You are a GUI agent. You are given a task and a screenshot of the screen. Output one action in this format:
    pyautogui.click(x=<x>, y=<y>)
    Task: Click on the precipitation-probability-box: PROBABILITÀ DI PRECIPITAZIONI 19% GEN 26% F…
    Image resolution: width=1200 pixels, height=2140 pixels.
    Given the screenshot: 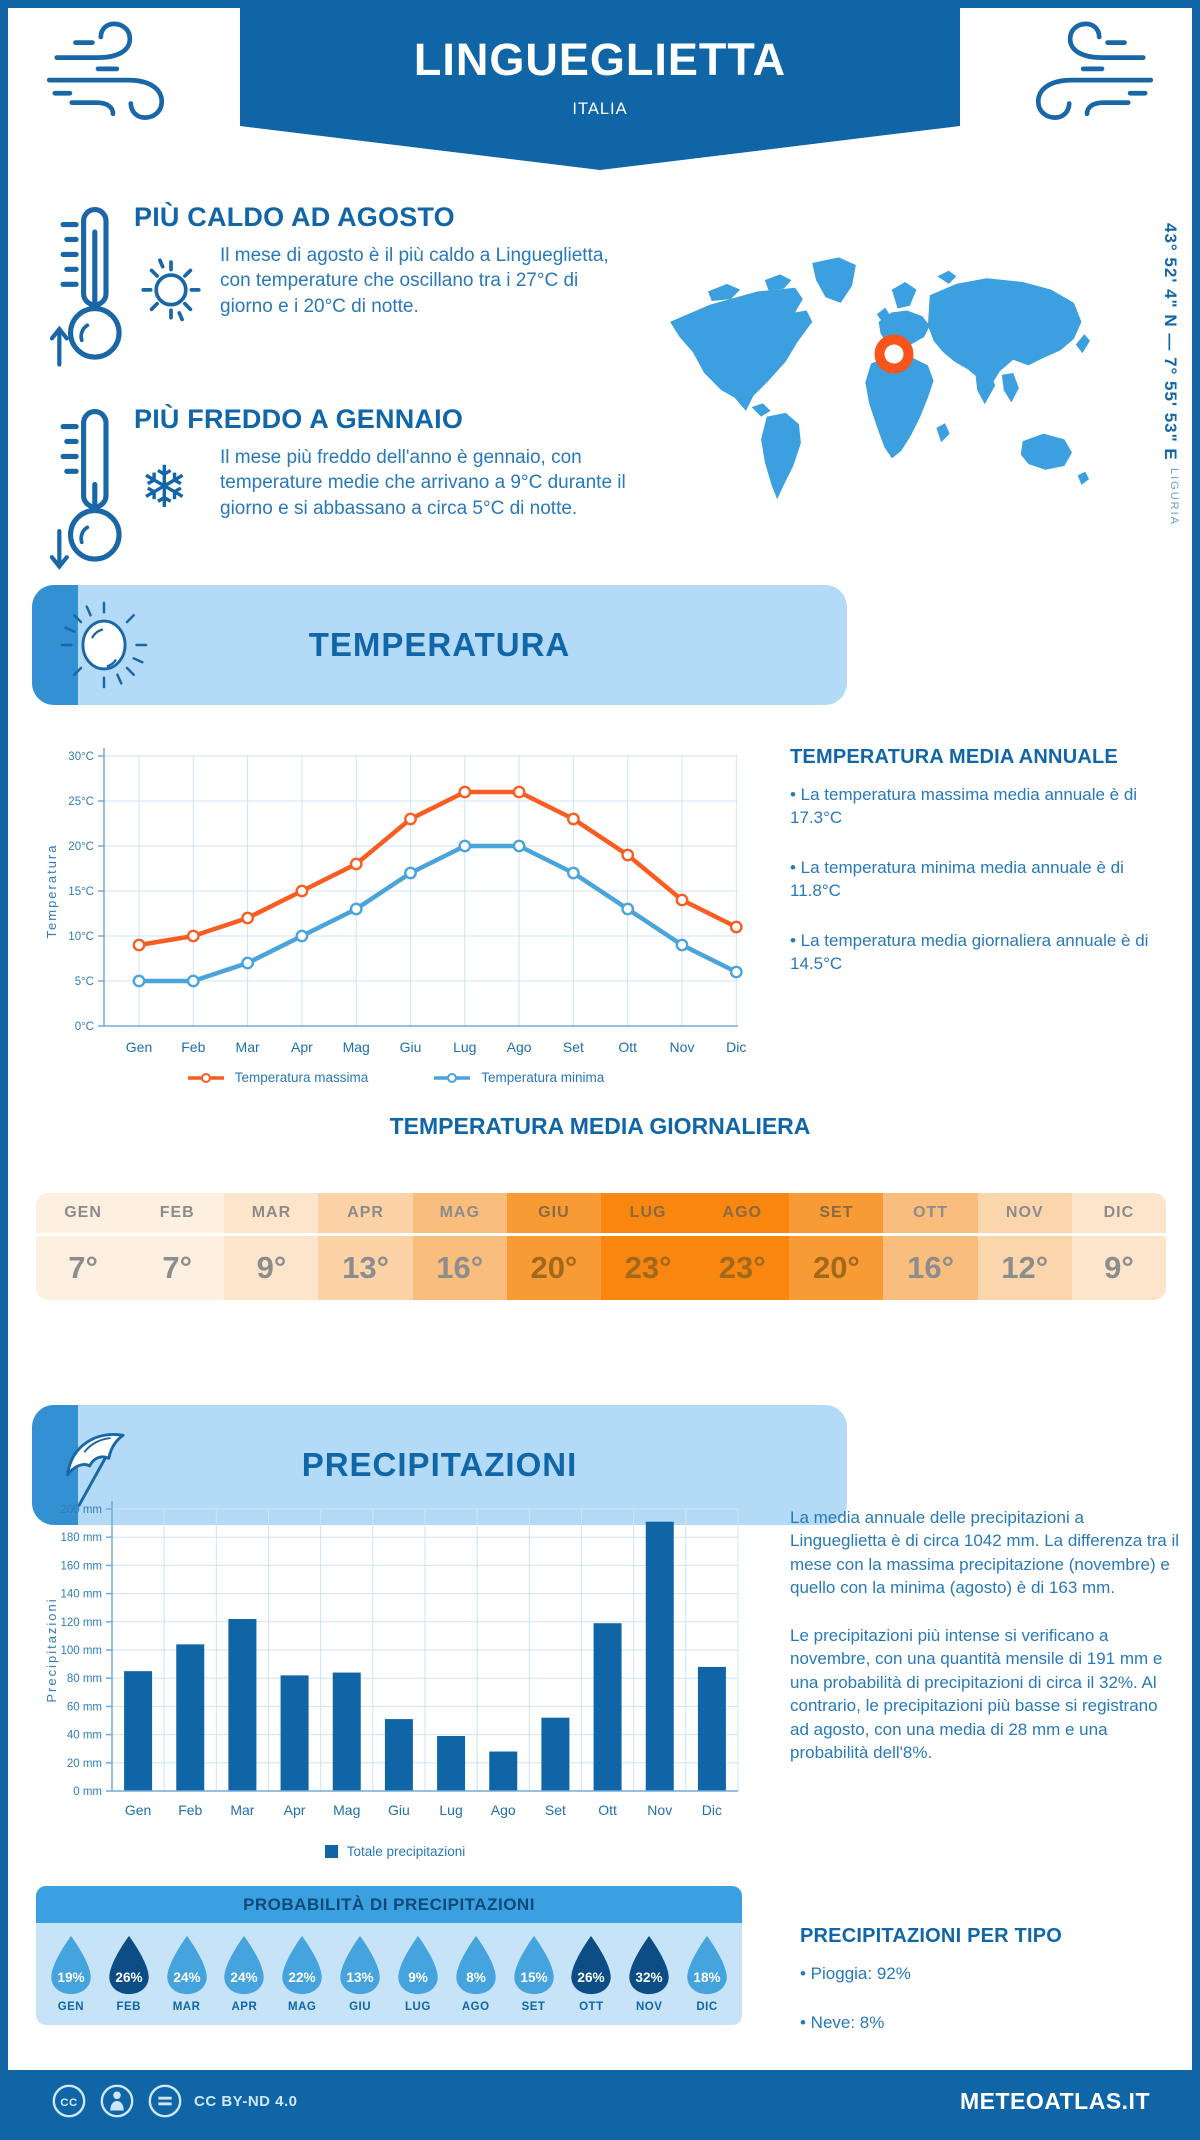 What is the action you would take?
    pyautogui.click(x=389, y=1955)
    